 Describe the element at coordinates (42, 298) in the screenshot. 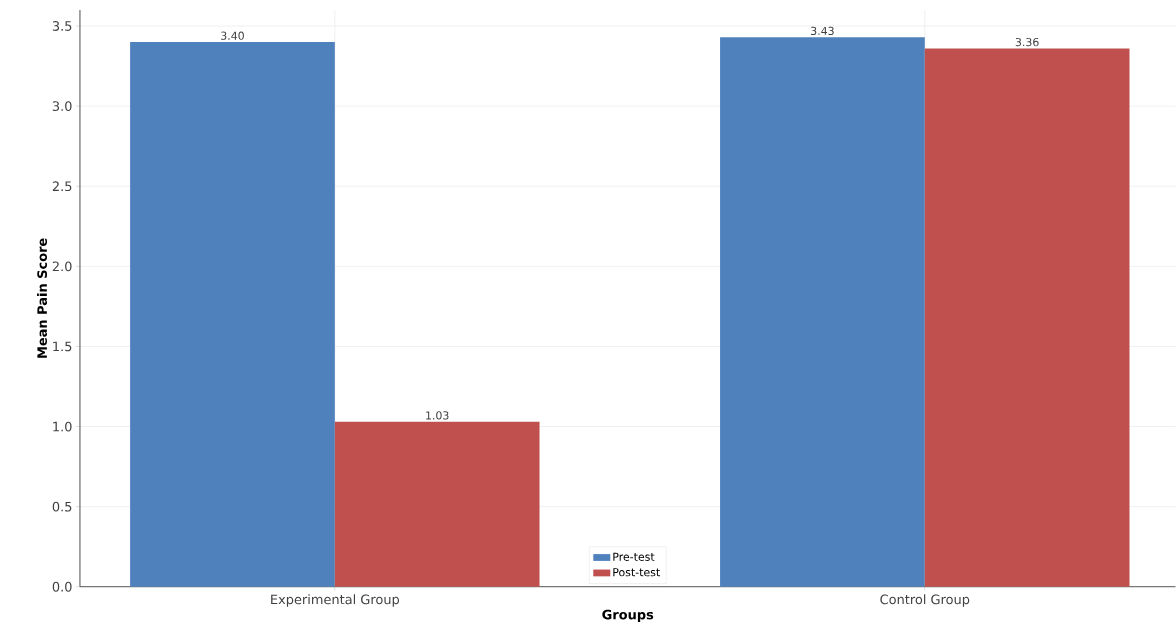

I see `y-axis-title: Mean Pain Score` at that location.